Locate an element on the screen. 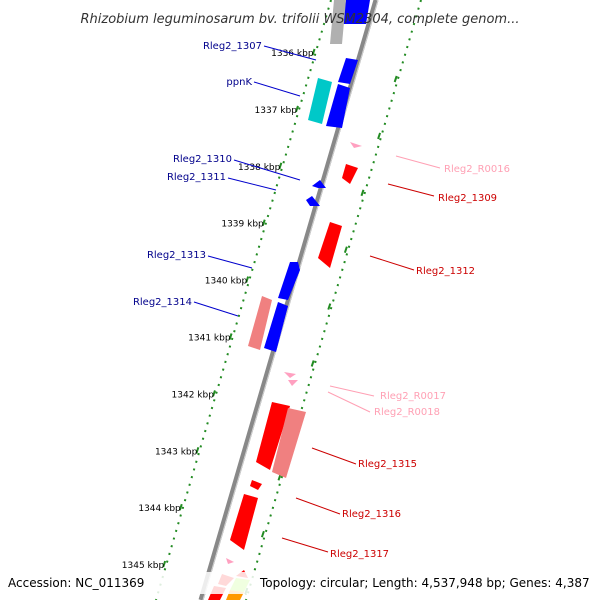 This screenshot has width=600, height=600. gene-label-rleg2-1317: Rleg2_1317 is located at coordinates (359, 554).